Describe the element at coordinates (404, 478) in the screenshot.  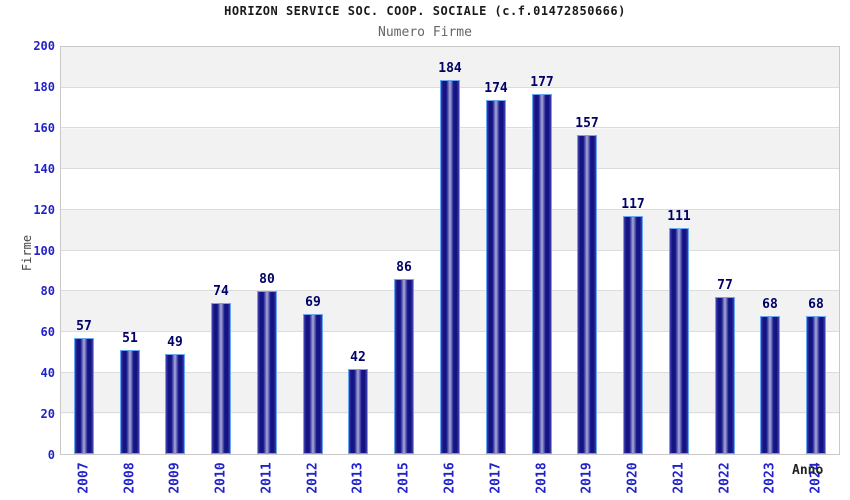
I see `x-tick-label: 2015` at that location.